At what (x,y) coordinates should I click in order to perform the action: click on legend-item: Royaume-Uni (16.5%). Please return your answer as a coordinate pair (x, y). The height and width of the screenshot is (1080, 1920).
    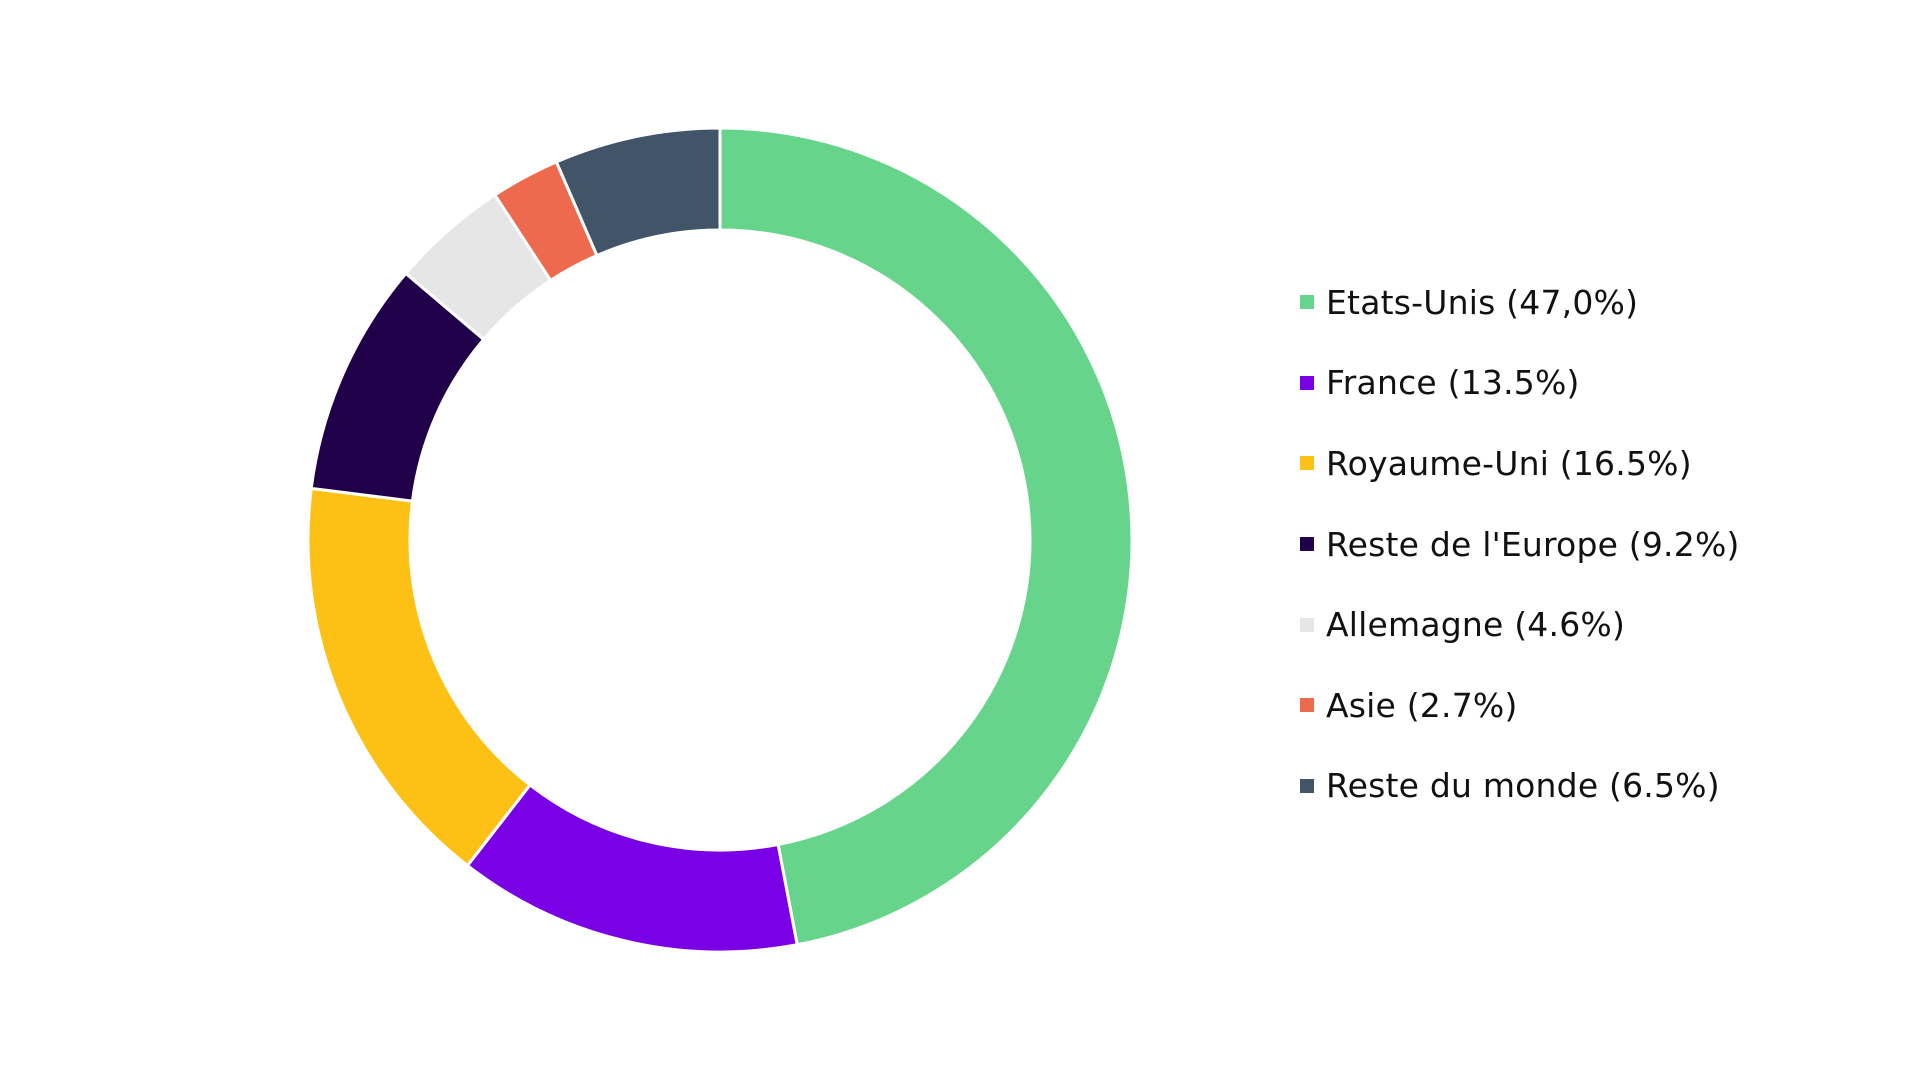
    Looking at the image, I should click on (1520, 463).